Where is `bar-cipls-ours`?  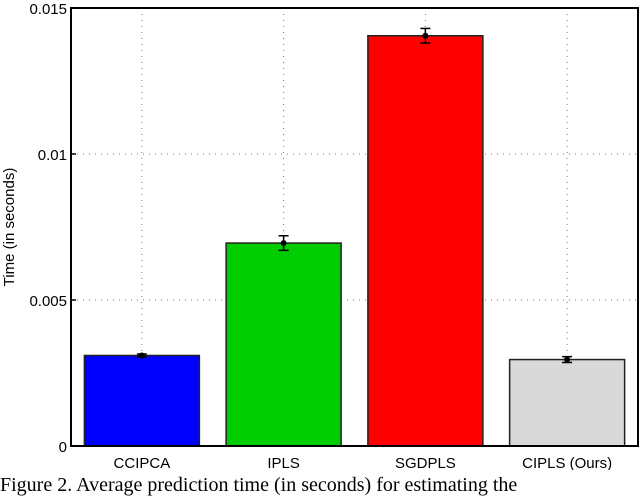 bar-cipls-ours is located at coordinates (567, 402).